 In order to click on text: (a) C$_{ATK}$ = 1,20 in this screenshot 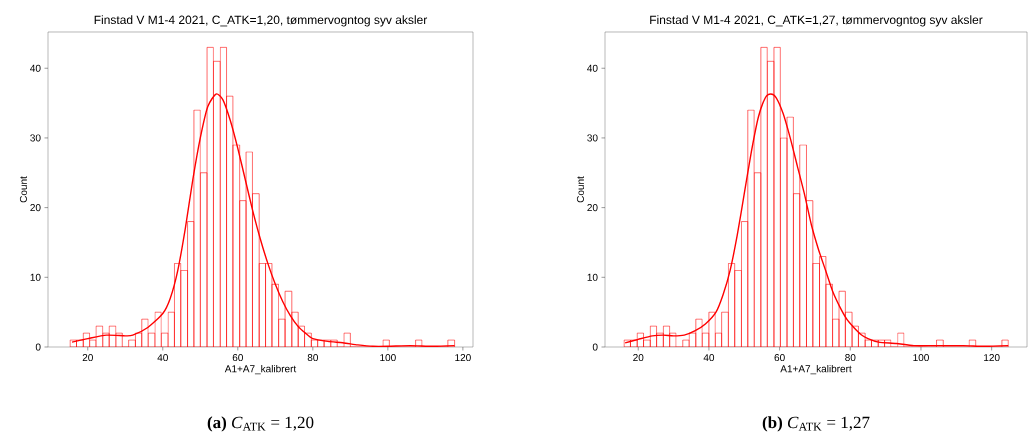, I will do `click(260, 424)`.